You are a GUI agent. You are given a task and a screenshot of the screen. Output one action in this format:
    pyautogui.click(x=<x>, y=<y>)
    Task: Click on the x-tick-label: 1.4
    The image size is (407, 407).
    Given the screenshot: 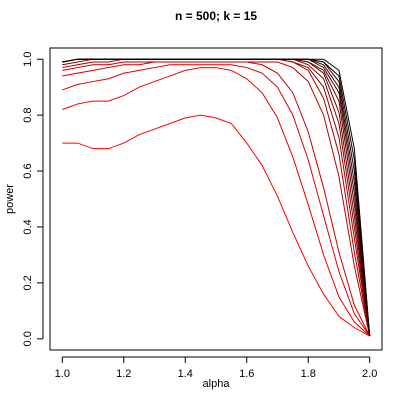 What is the action you would take?
    pyautogui.click(x=185, y=374)
    